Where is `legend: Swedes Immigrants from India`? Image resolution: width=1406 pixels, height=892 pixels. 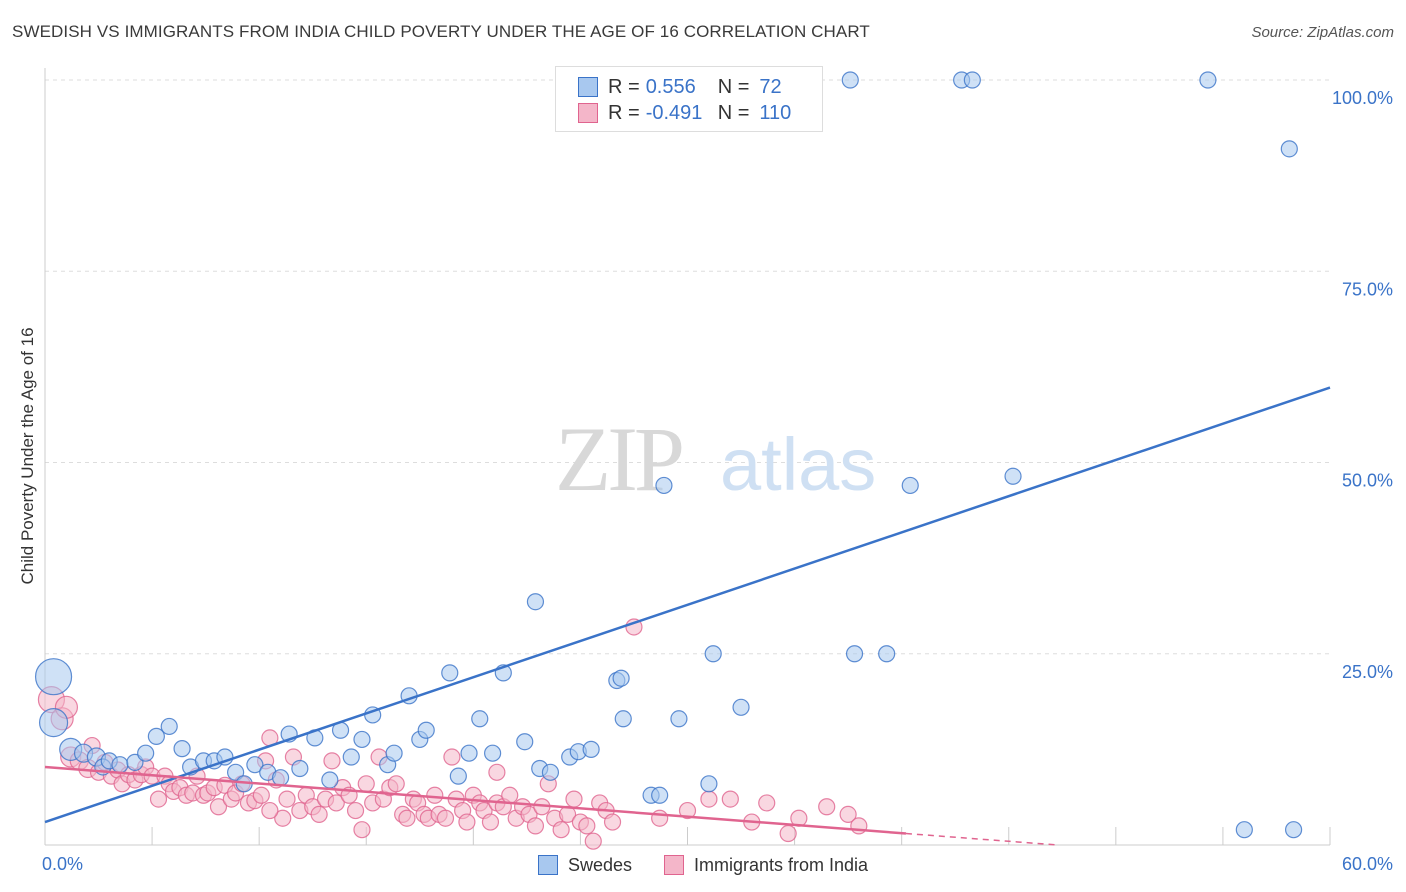 legend: Swedes Immigrants from India is located at coordinates (703, 865).